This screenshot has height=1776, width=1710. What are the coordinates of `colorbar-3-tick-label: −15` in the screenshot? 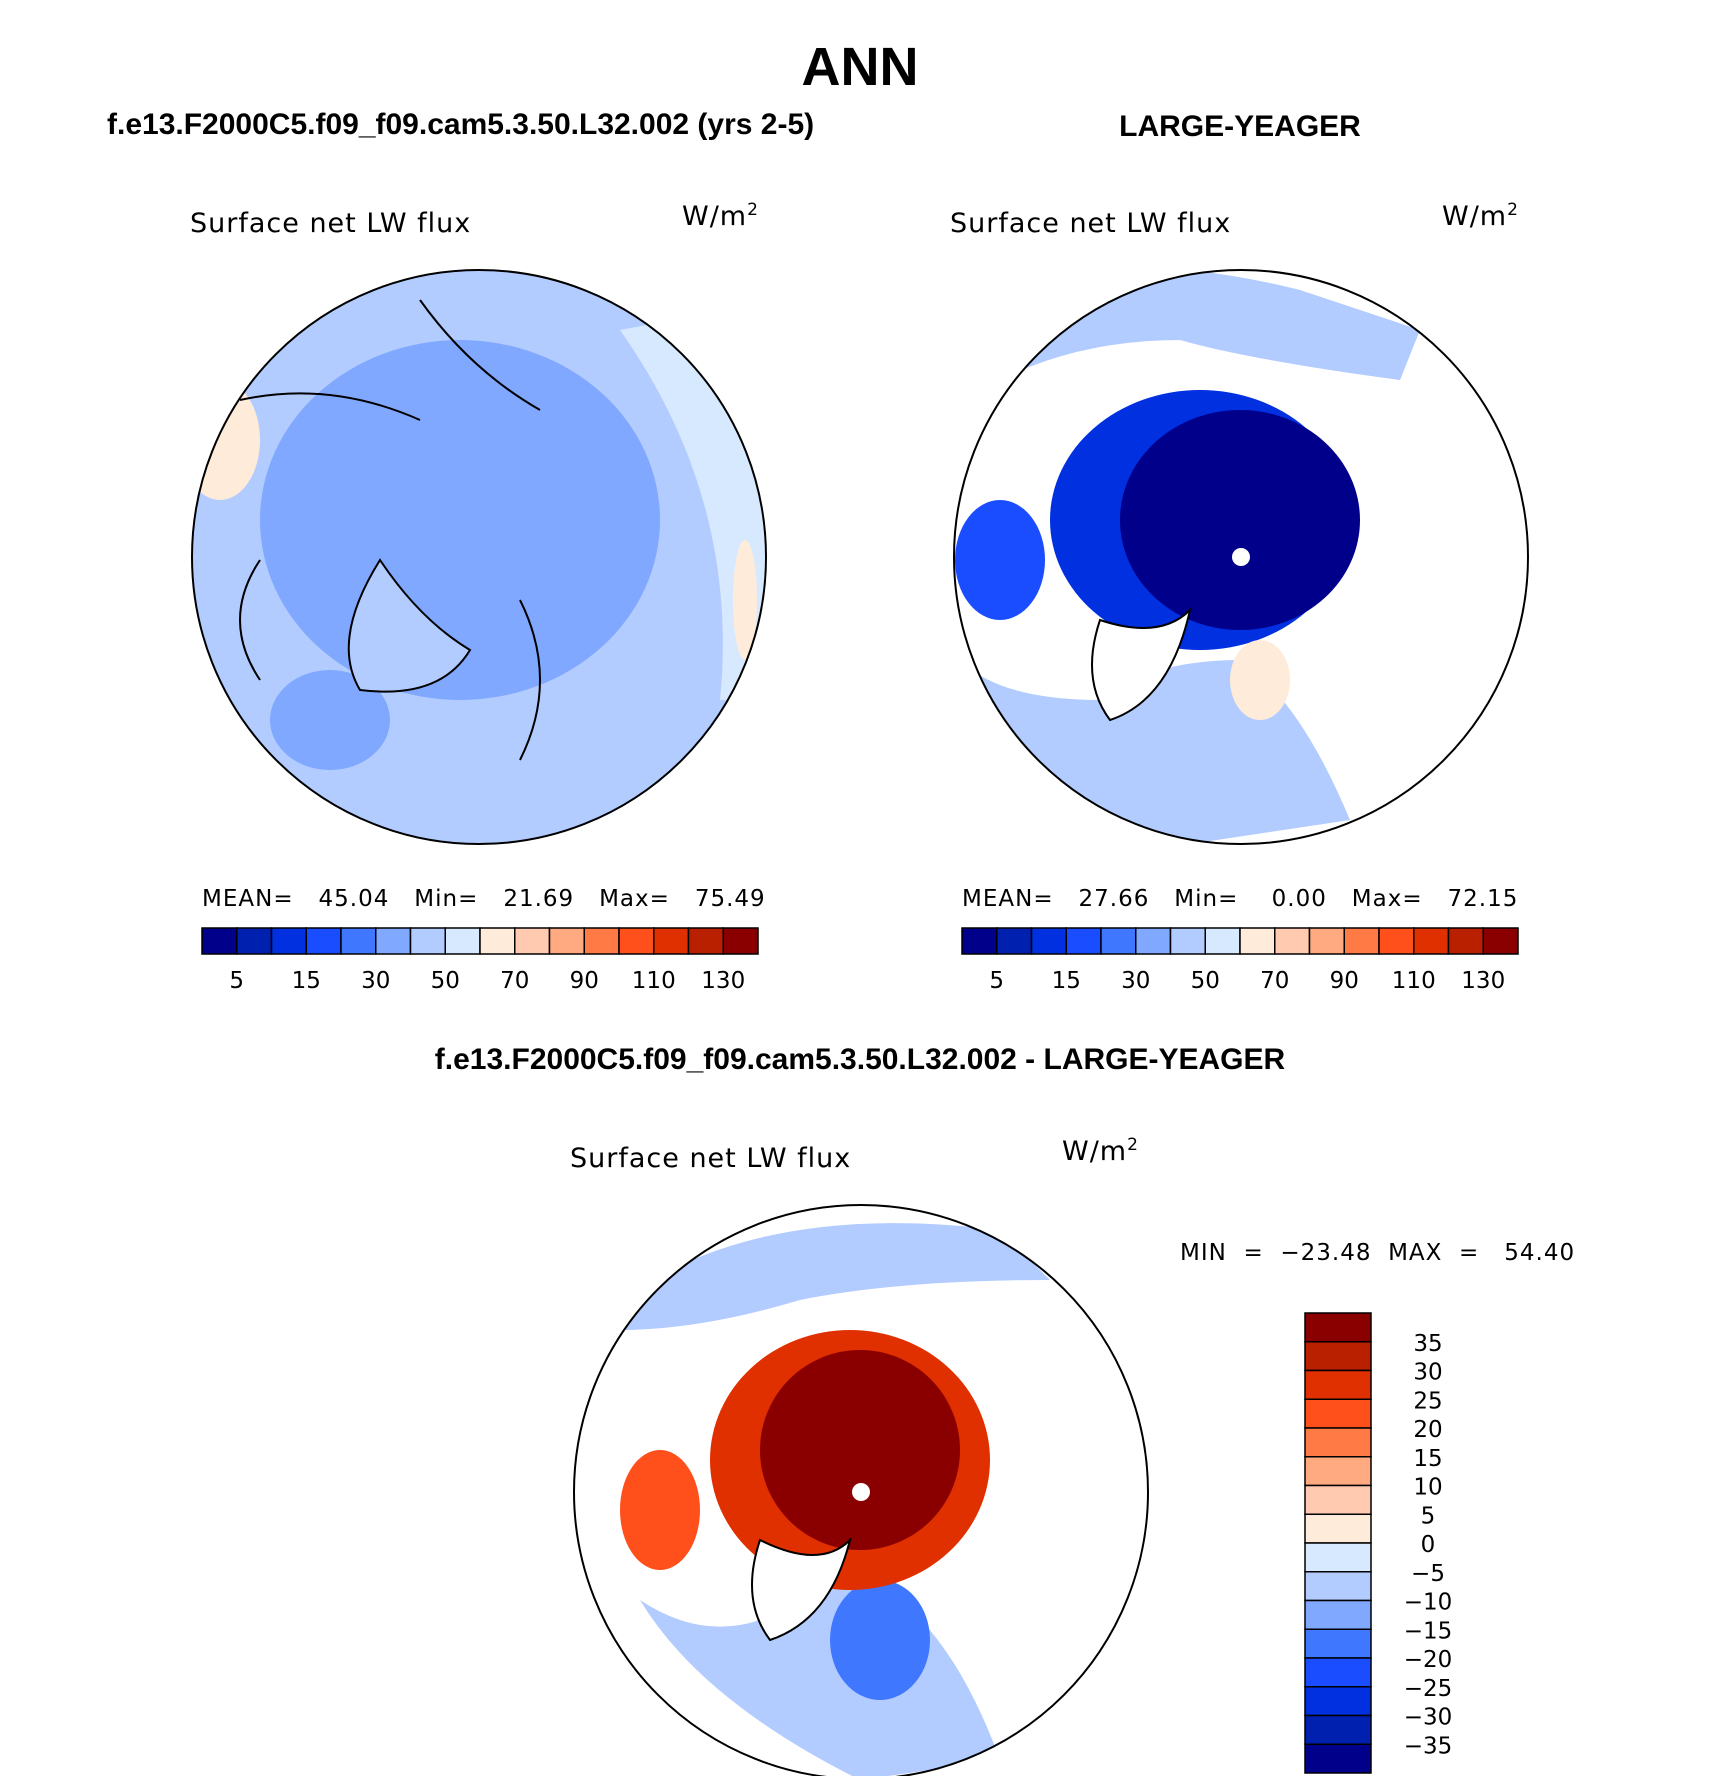 It's located at (1428, 1631).